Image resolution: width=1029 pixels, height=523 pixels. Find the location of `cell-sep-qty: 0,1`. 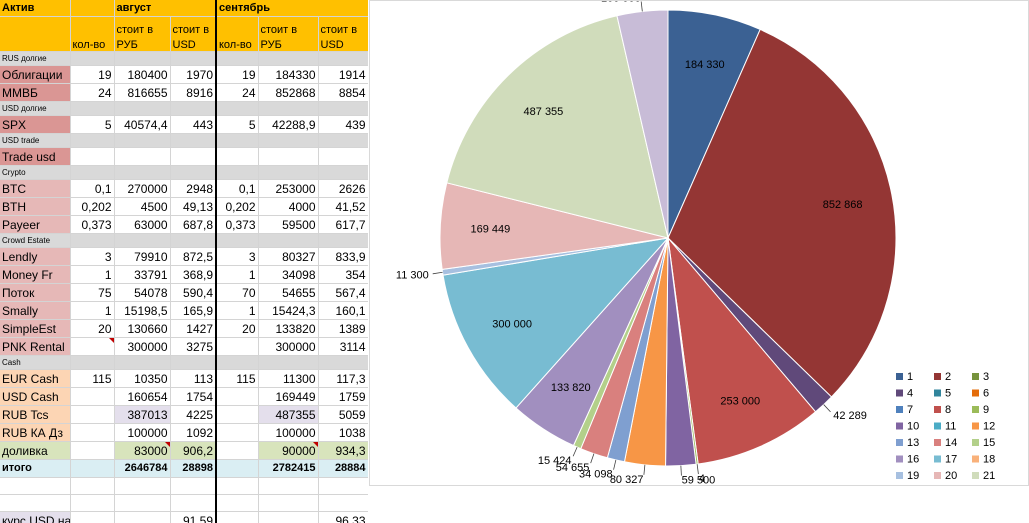

cell-sep-qty: 0,1 is located at coordinates (237, 188).